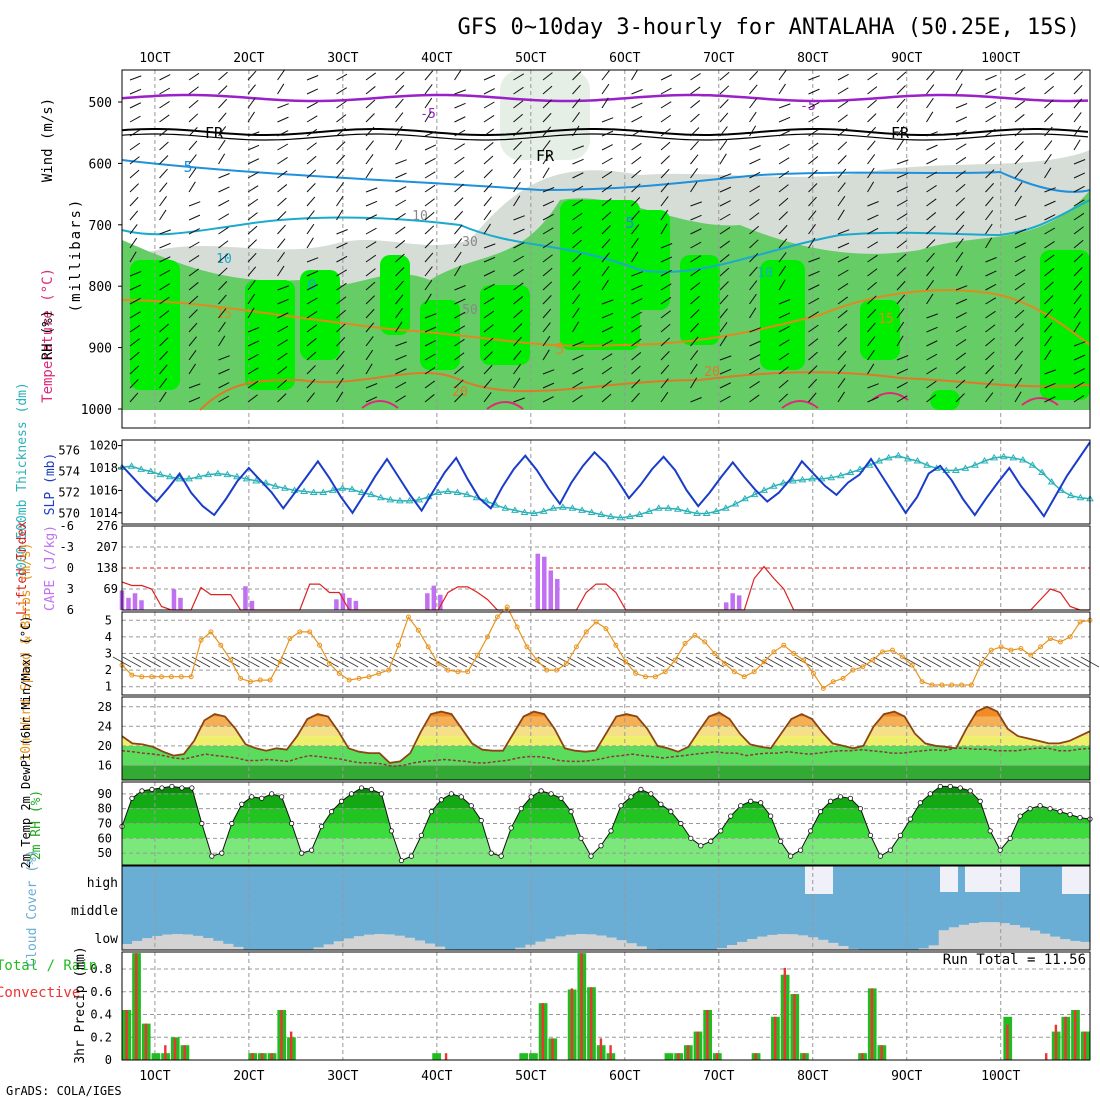 The width and height of the screenshot is (1100, 1100). I want to click on slp-tick: 1020, so click(103, 446).